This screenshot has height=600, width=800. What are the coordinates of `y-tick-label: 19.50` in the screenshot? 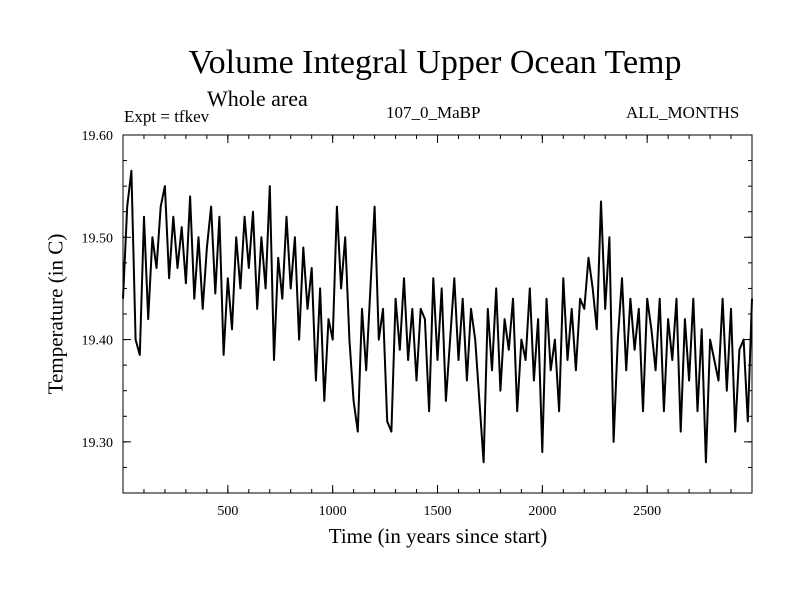 It's located at (98, 238).